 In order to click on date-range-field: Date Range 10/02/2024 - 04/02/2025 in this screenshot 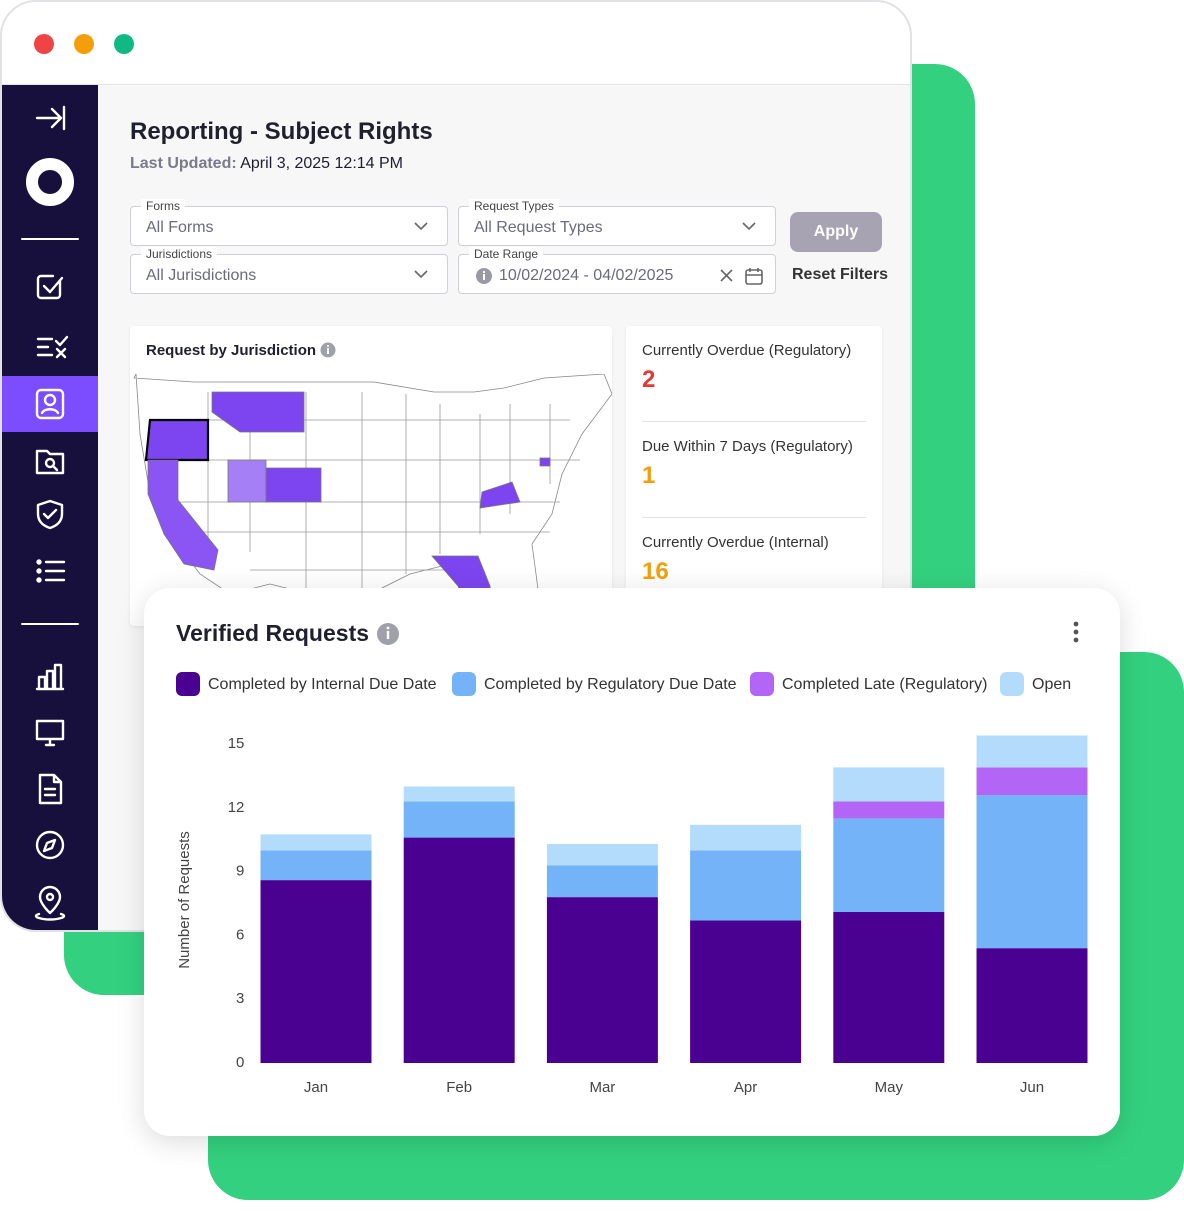, I will do `click(617, 270)`.